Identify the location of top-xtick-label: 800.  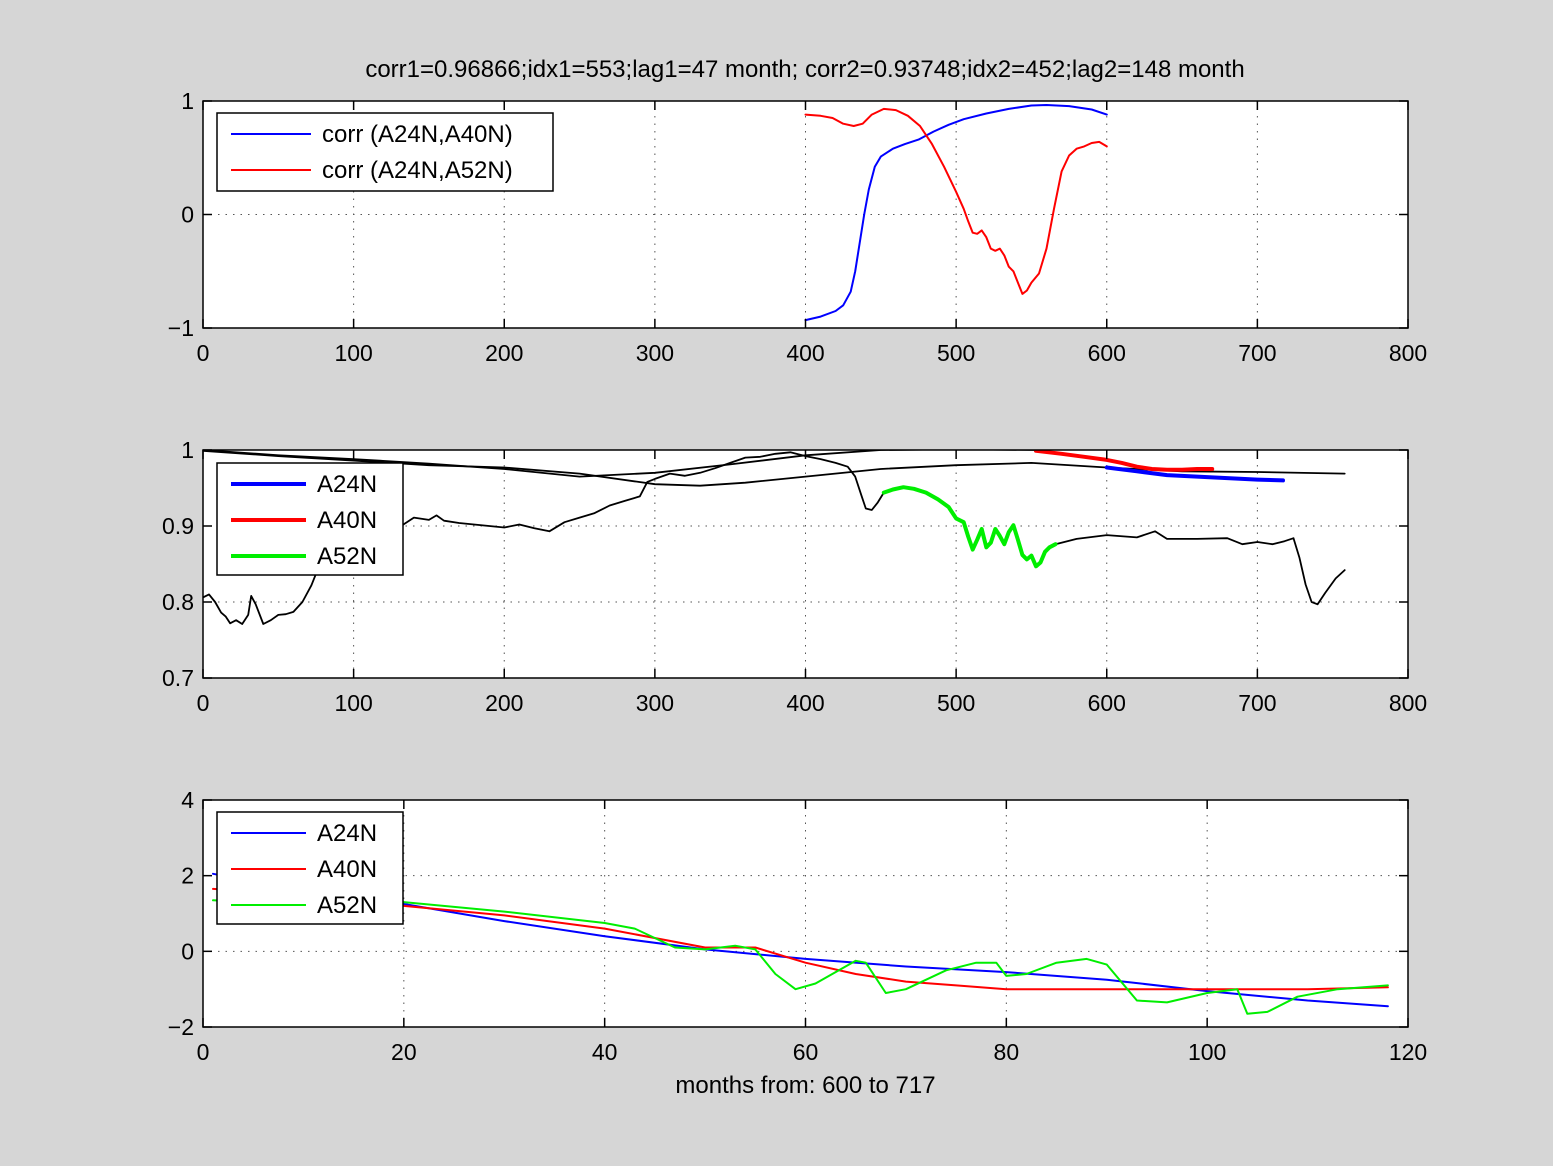
(1408, 353).